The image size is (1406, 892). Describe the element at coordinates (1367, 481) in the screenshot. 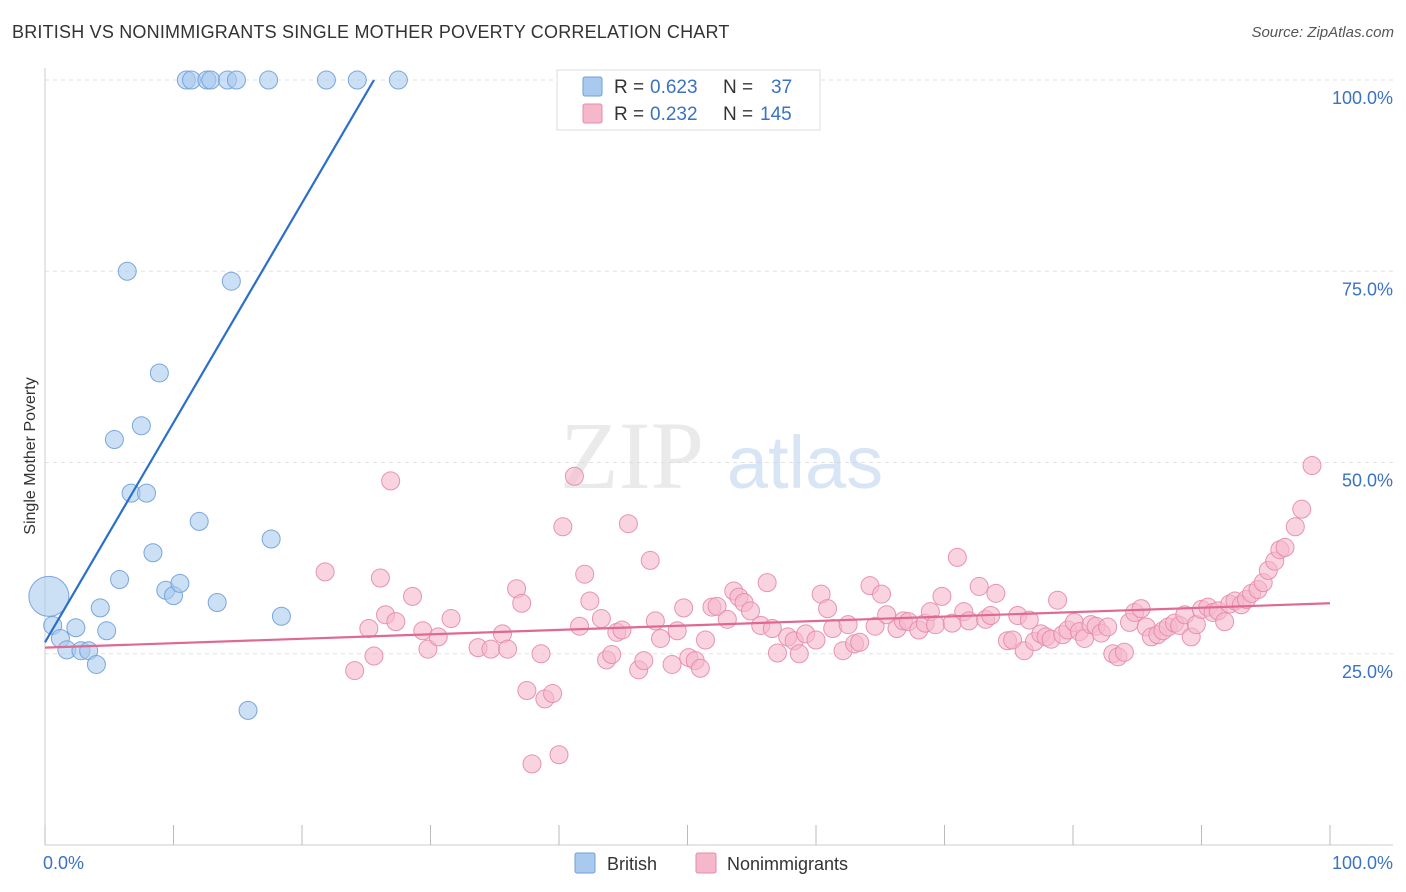

I see `y-tick-label: 50.0%` at that location.